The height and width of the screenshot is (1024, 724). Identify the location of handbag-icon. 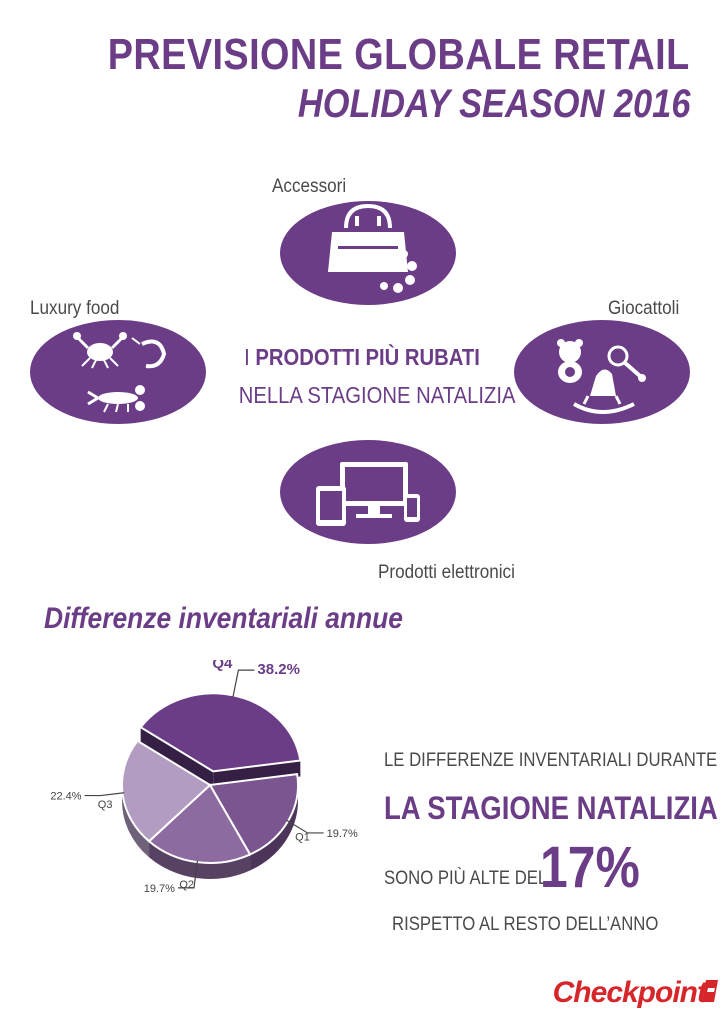
(372, 248).